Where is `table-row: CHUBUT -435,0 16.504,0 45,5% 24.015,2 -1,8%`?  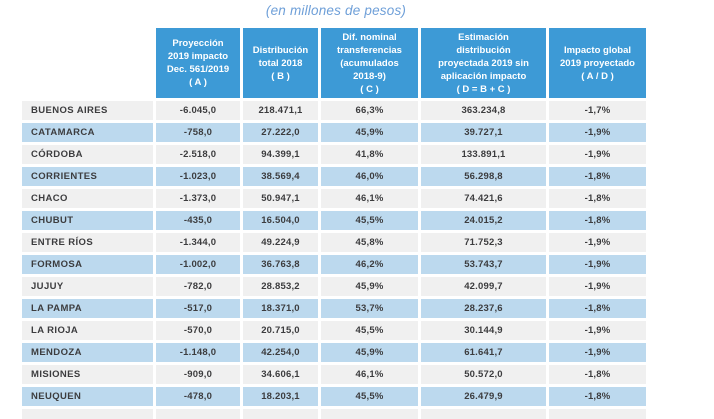
table-row: CHUBUT -435,0 16.504,0 45,5% 24.015,2 -1,8% is located at coordinates (334, 220).